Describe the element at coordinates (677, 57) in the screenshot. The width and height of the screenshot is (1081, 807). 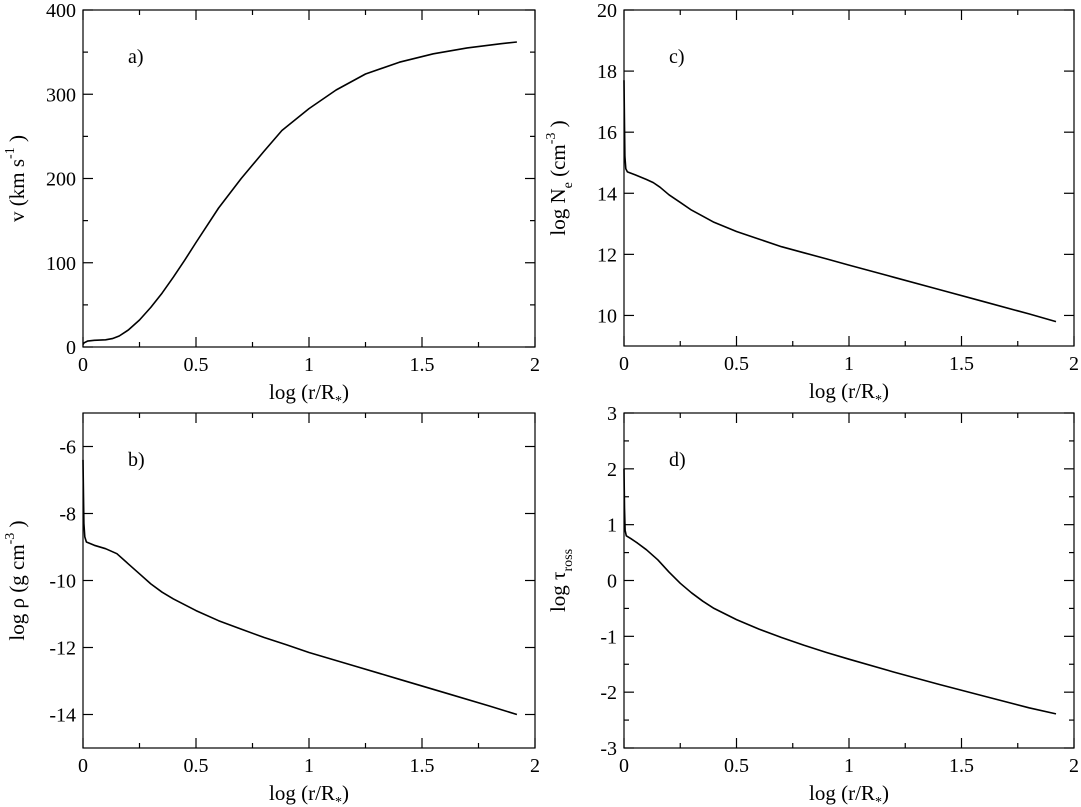
I see `panel-label: c)` at that location.